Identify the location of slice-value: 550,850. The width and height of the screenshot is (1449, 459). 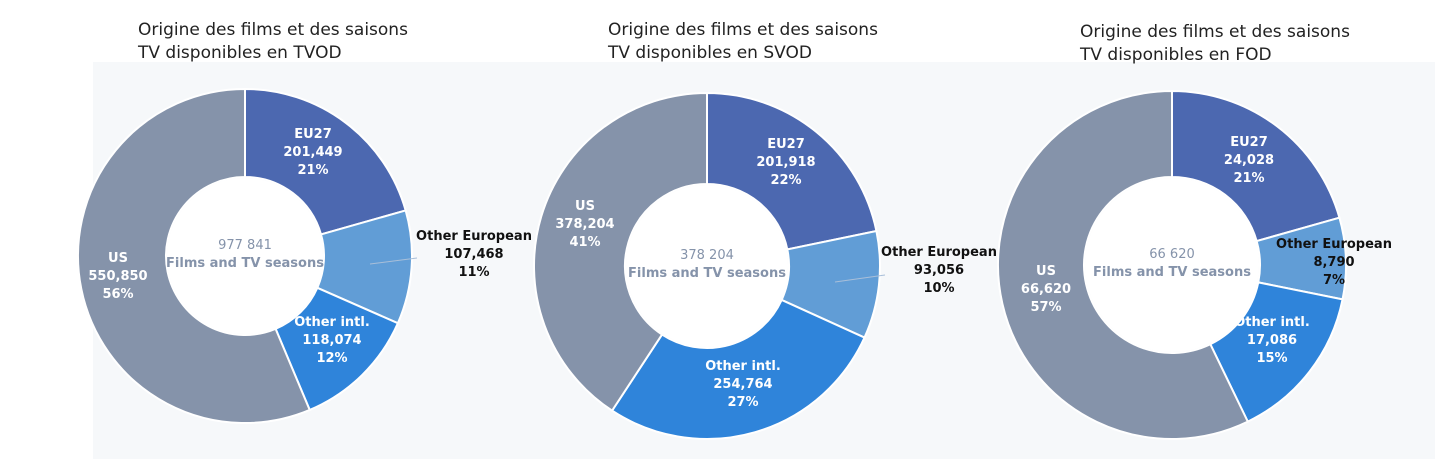
(117, 276).